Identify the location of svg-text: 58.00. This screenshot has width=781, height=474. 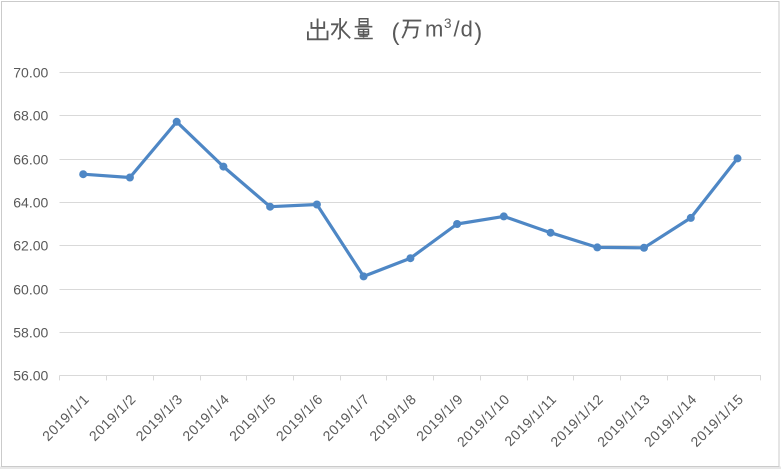
(30, 333).